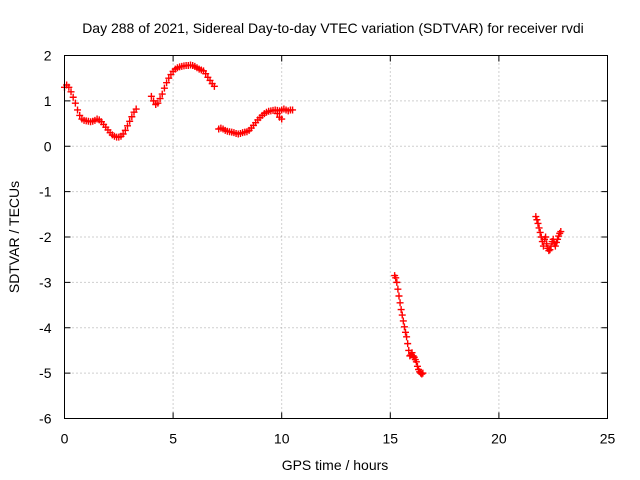 This screenshot has width=640, height=480. I want to click on y-tick-label: -1, so click(45, 192).